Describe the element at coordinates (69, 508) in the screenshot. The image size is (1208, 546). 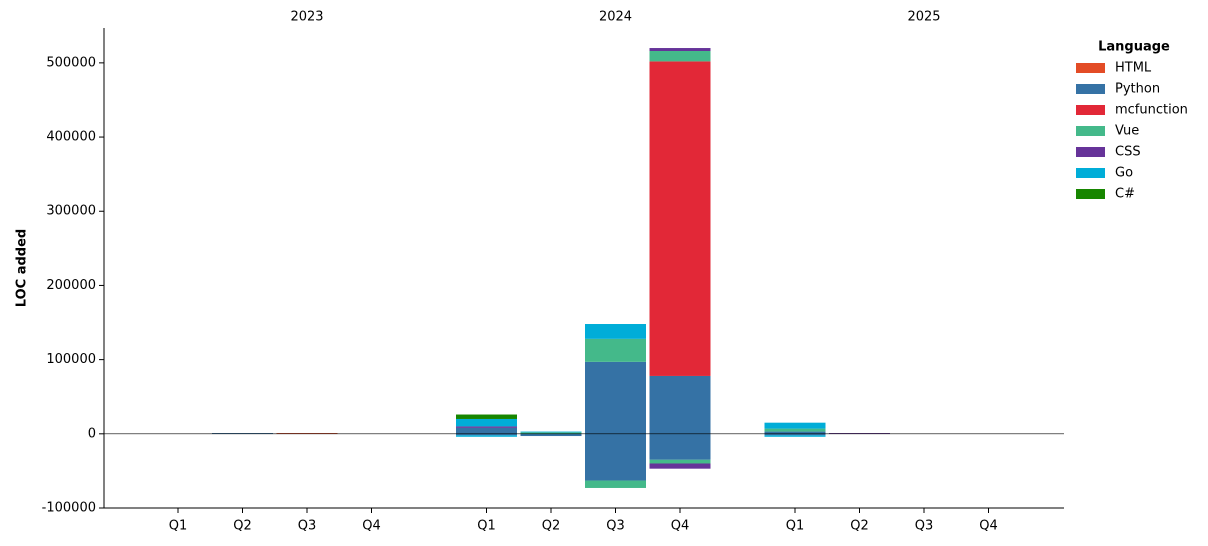
I see `y-tick-label: -100000` at that location.